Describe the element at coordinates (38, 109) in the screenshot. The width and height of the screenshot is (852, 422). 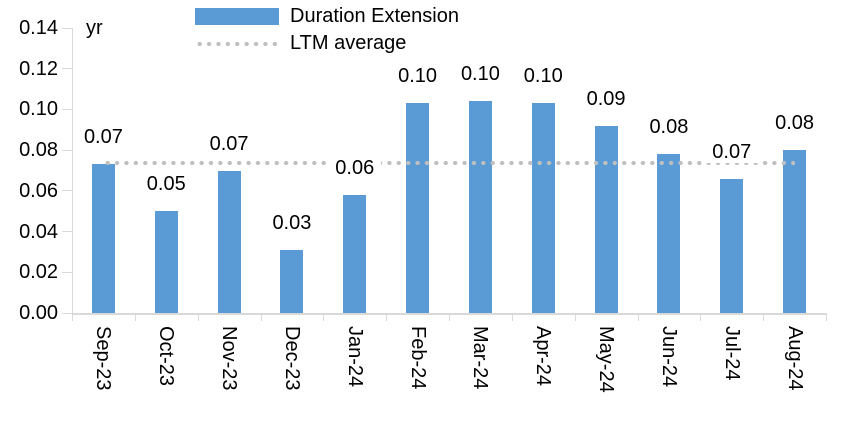
I see `y-axis-label: 0.10` at that location.